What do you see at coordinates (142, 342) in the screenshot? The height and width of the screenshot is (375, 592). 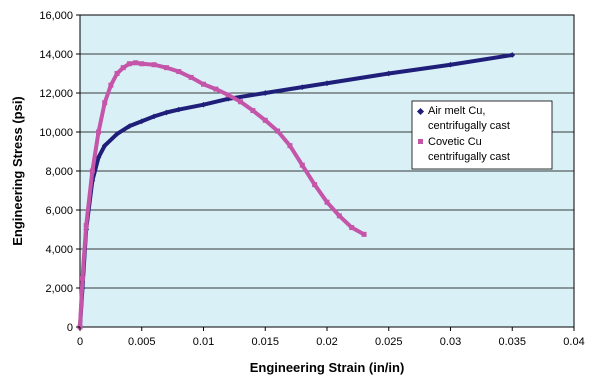 I see `x-tick-label: 0.005` at bounding box center [142, 342].